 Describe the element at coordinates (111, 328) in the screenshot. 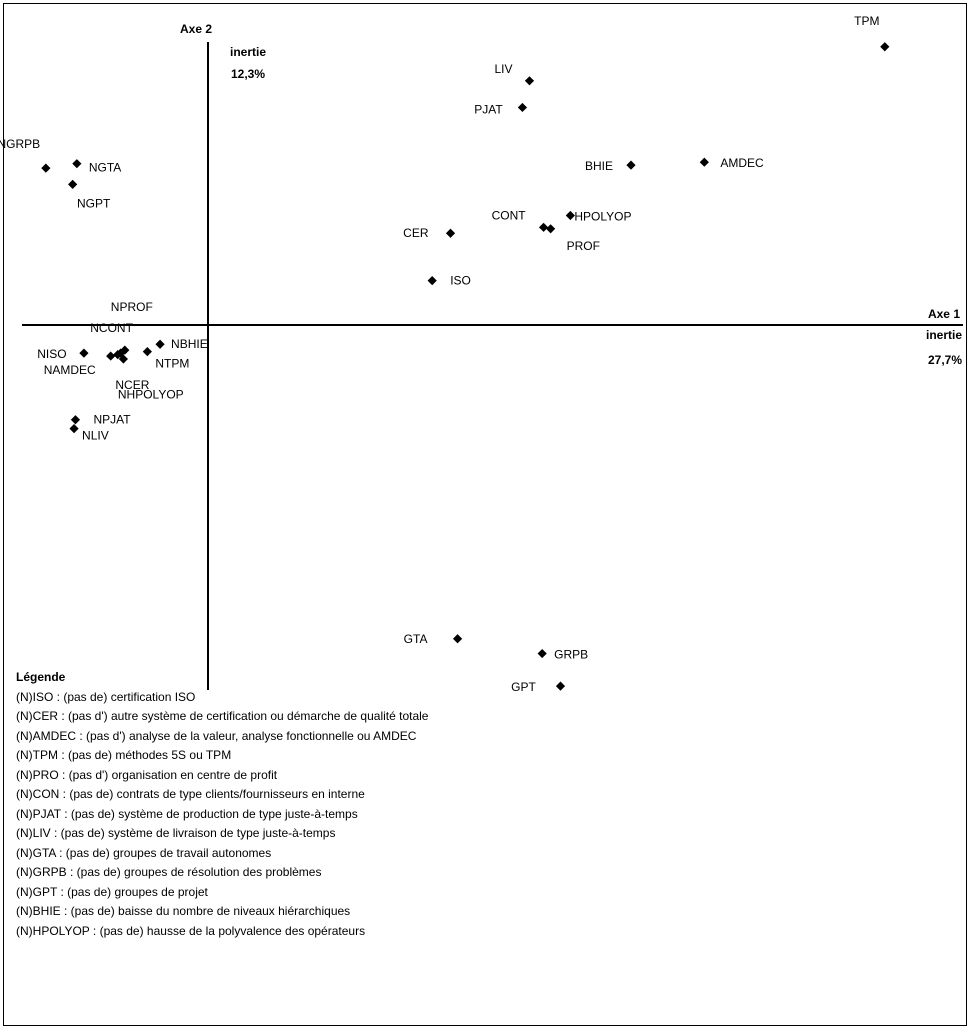

I see `point-label-ncont: NCONT` at that location.